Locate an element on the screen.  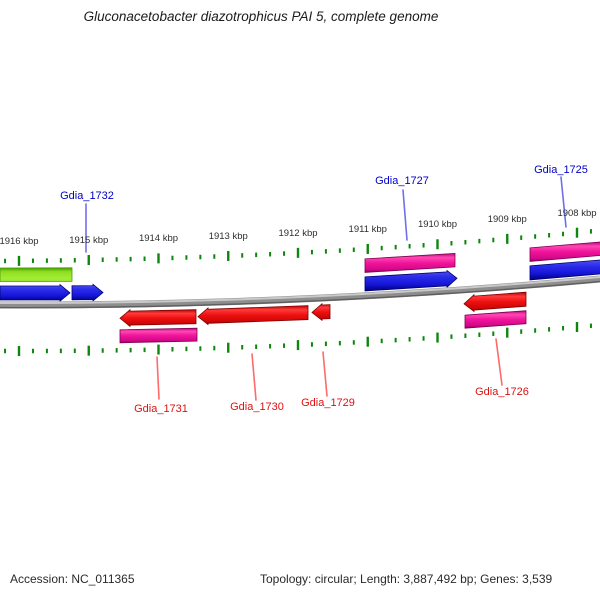
gene-arrow-cds-green-unlabeled is located at coordinates (36, 274).